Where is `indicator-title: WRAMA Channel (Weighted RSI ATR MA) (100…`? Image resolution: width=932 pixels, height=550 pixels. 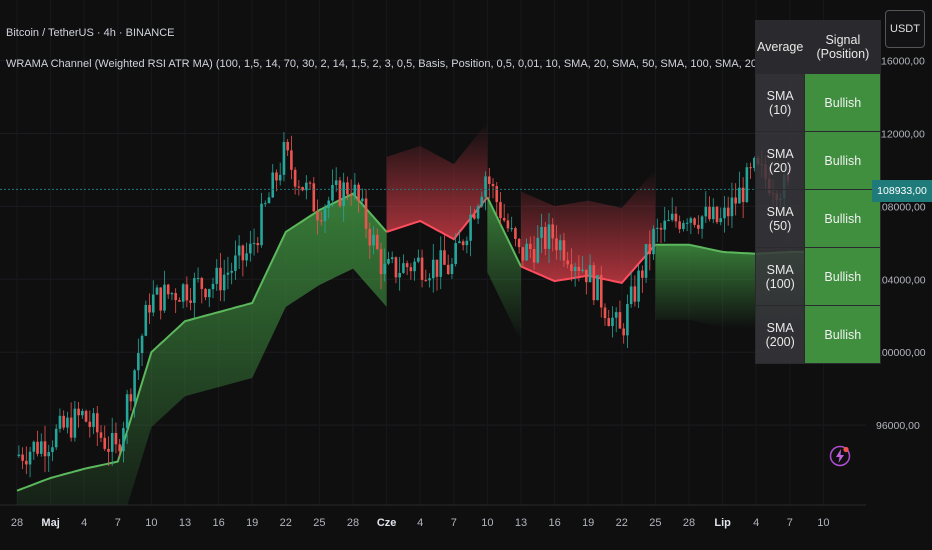 indicator-title: WRAMA Channel (Weighted RSI ATR MA) (100… is located at coordinates (401, 64).